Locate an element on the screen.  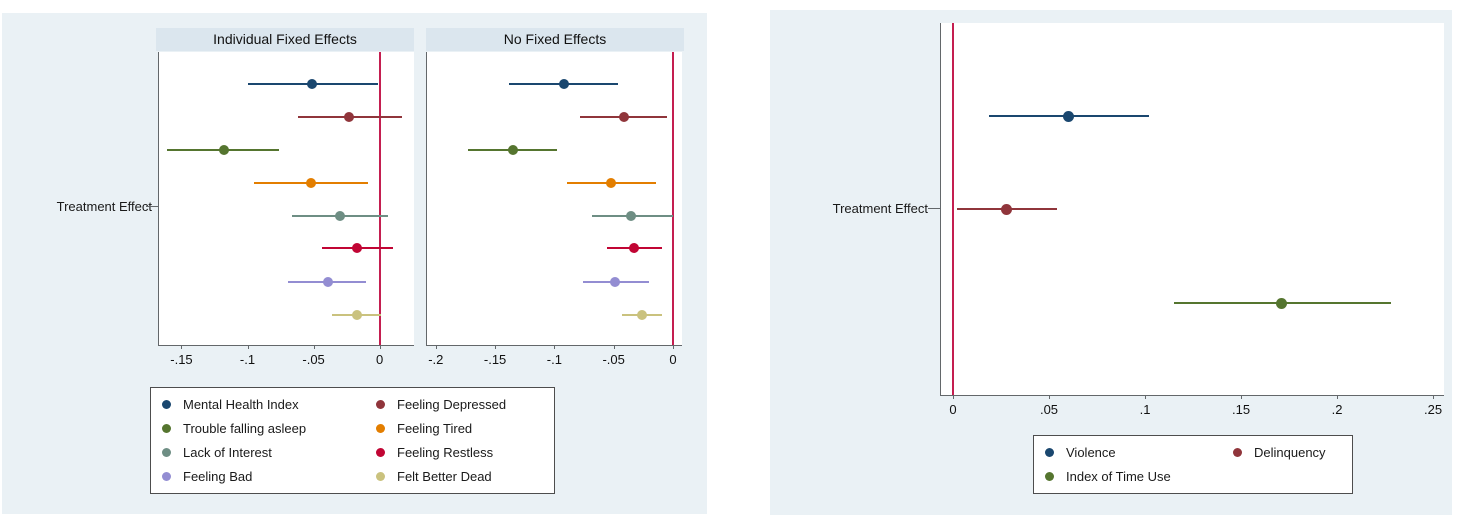
legend-item: Trouble falling asleep is located at coordinates (269, 429).